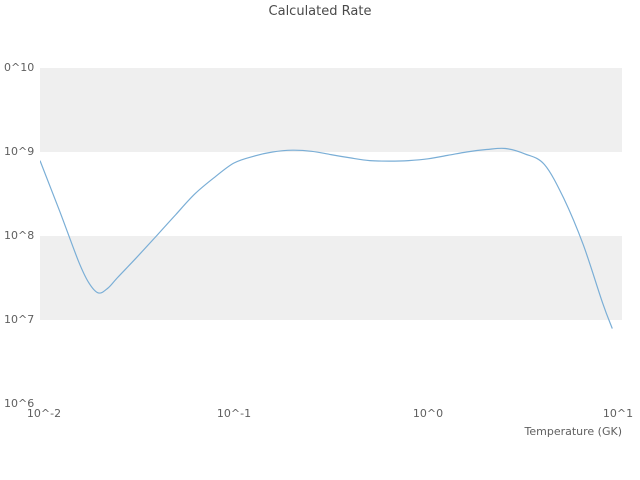 This screenshot has width=640, height=480. I want to click on y-tick-1e6: 10^6, so click(19, 403).